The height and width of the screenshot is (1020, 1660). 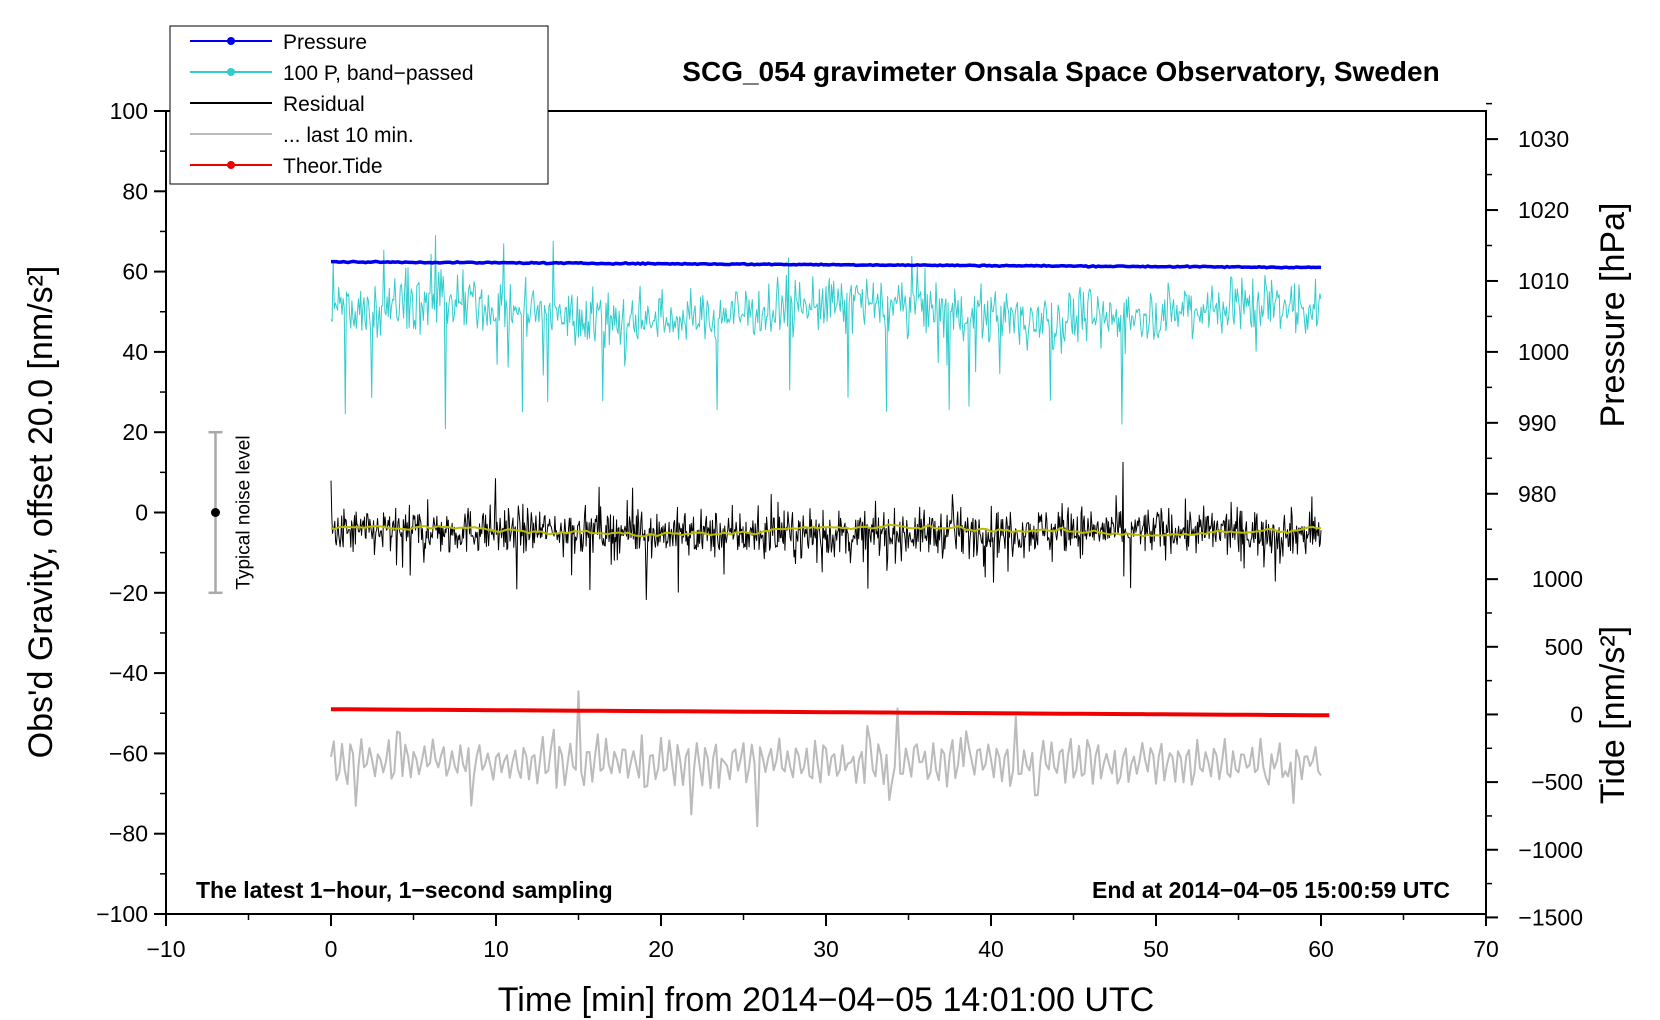 I want to click on series-residual-smoothed, so click(x=826, y=530).